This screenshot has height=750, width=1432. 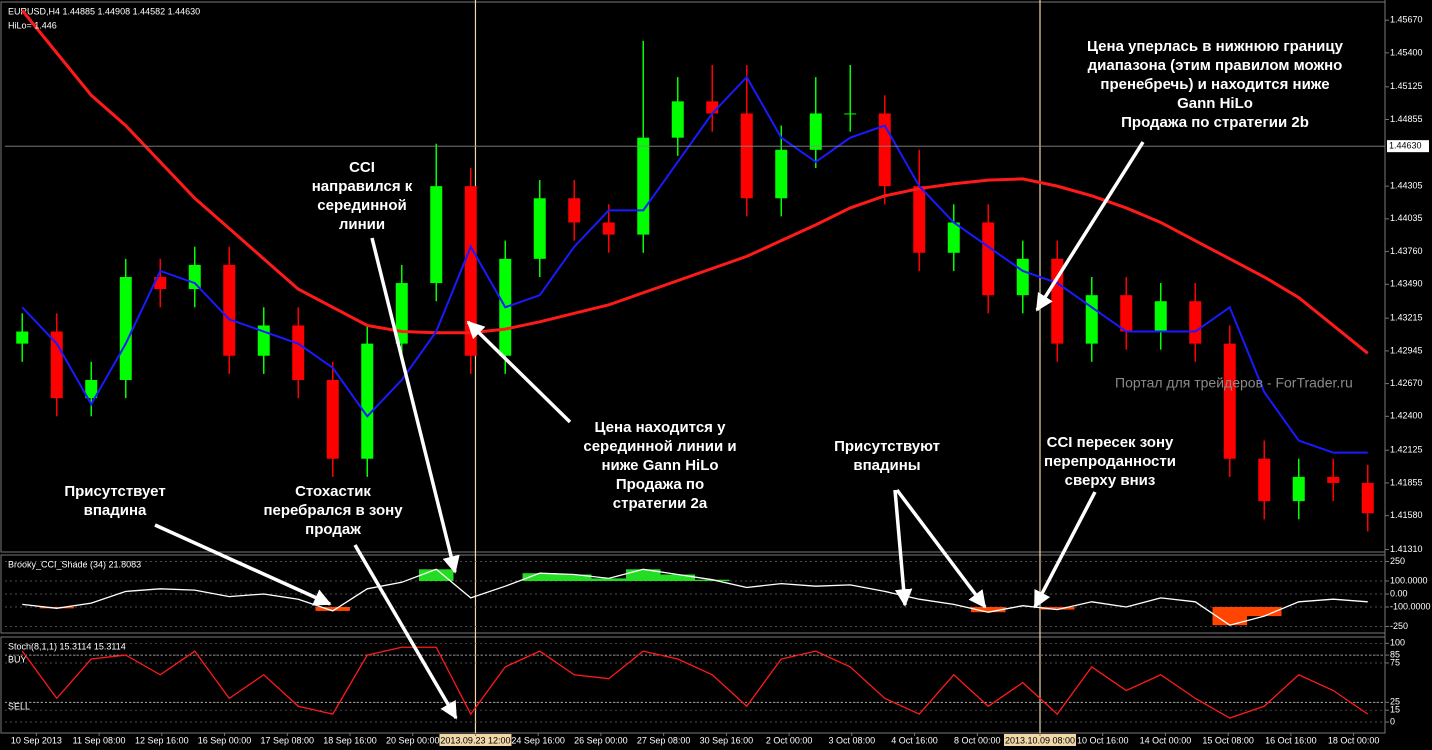 I want to click on annotation-text: Продажа по, so click(x=660, y=484).